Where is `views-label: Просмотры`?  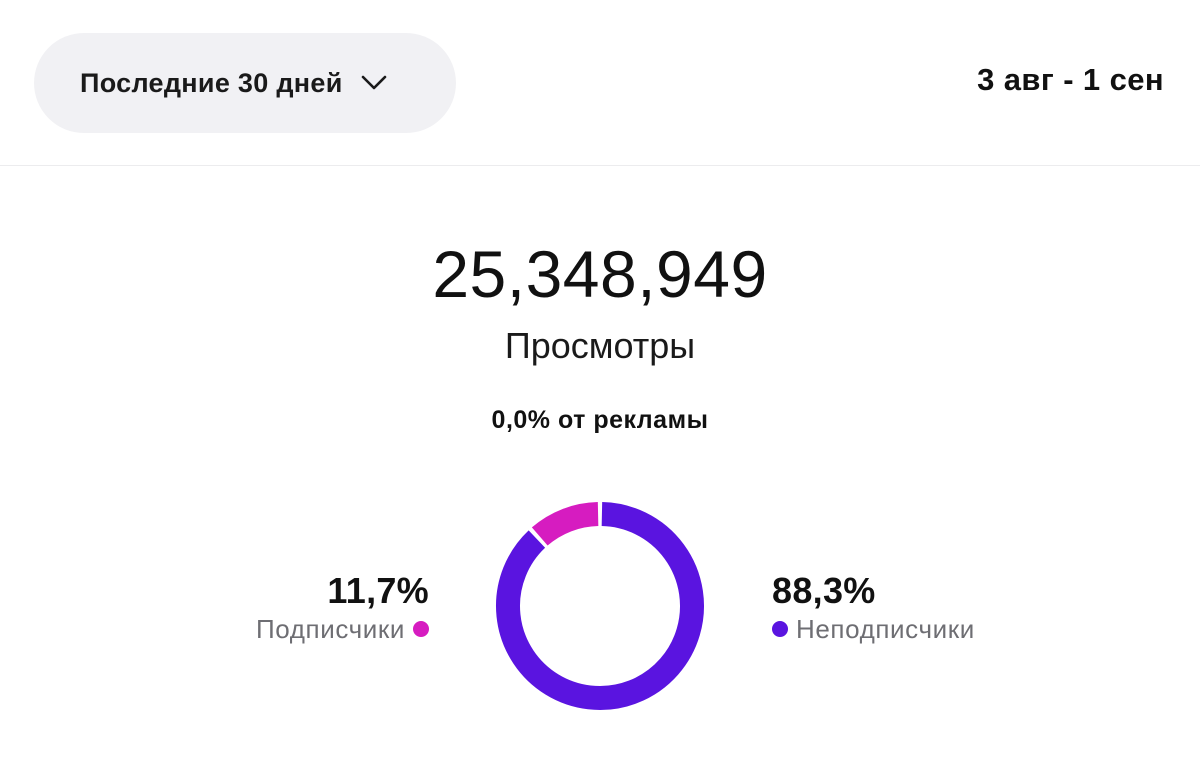
views-label: Просмотры is located at coordinates (600, 345).